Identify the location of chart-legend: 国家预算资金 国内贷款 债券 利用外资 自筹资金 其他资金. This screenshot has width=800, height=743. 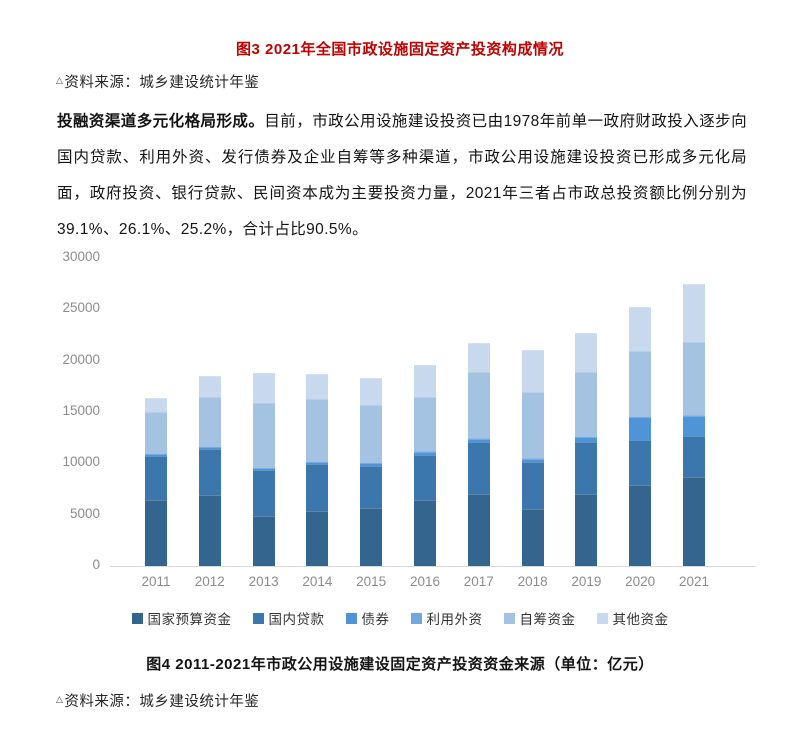
(400, 618).